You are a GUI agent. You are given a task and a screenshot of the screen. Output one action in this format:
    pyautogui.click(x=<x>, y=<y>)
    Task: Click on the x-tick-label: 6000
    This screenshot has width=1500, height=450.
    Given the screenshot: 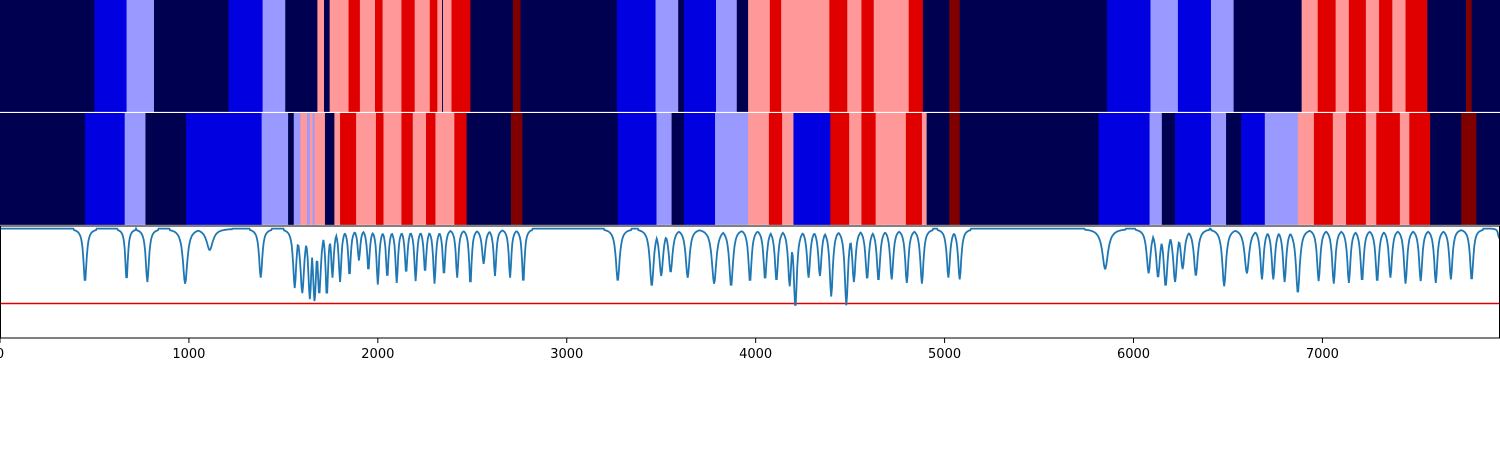 What is the action you would take?
    pyautogui.click(x=1133, y=354)
    